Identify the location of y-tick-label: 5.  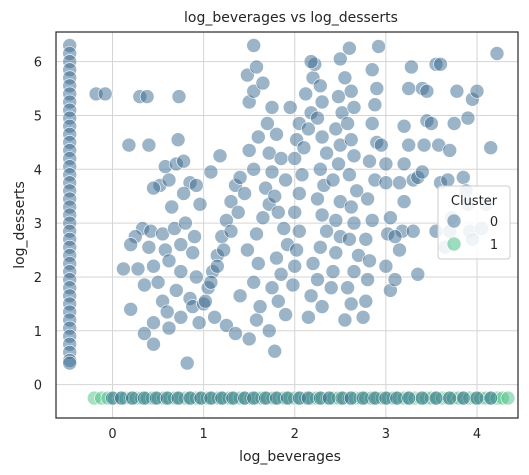
(38, 116).